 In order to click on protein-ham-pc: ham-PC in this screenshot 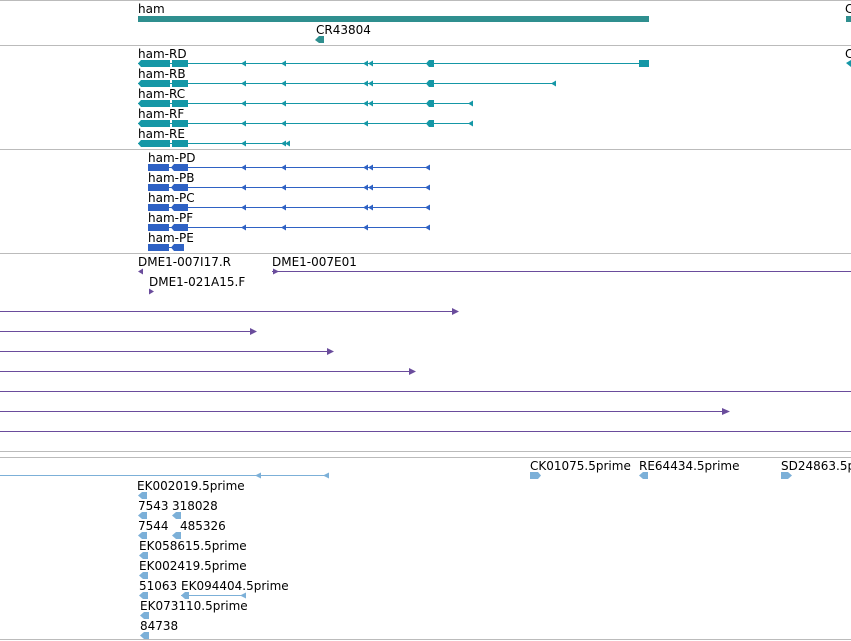, I will do `click(289, 201)`.